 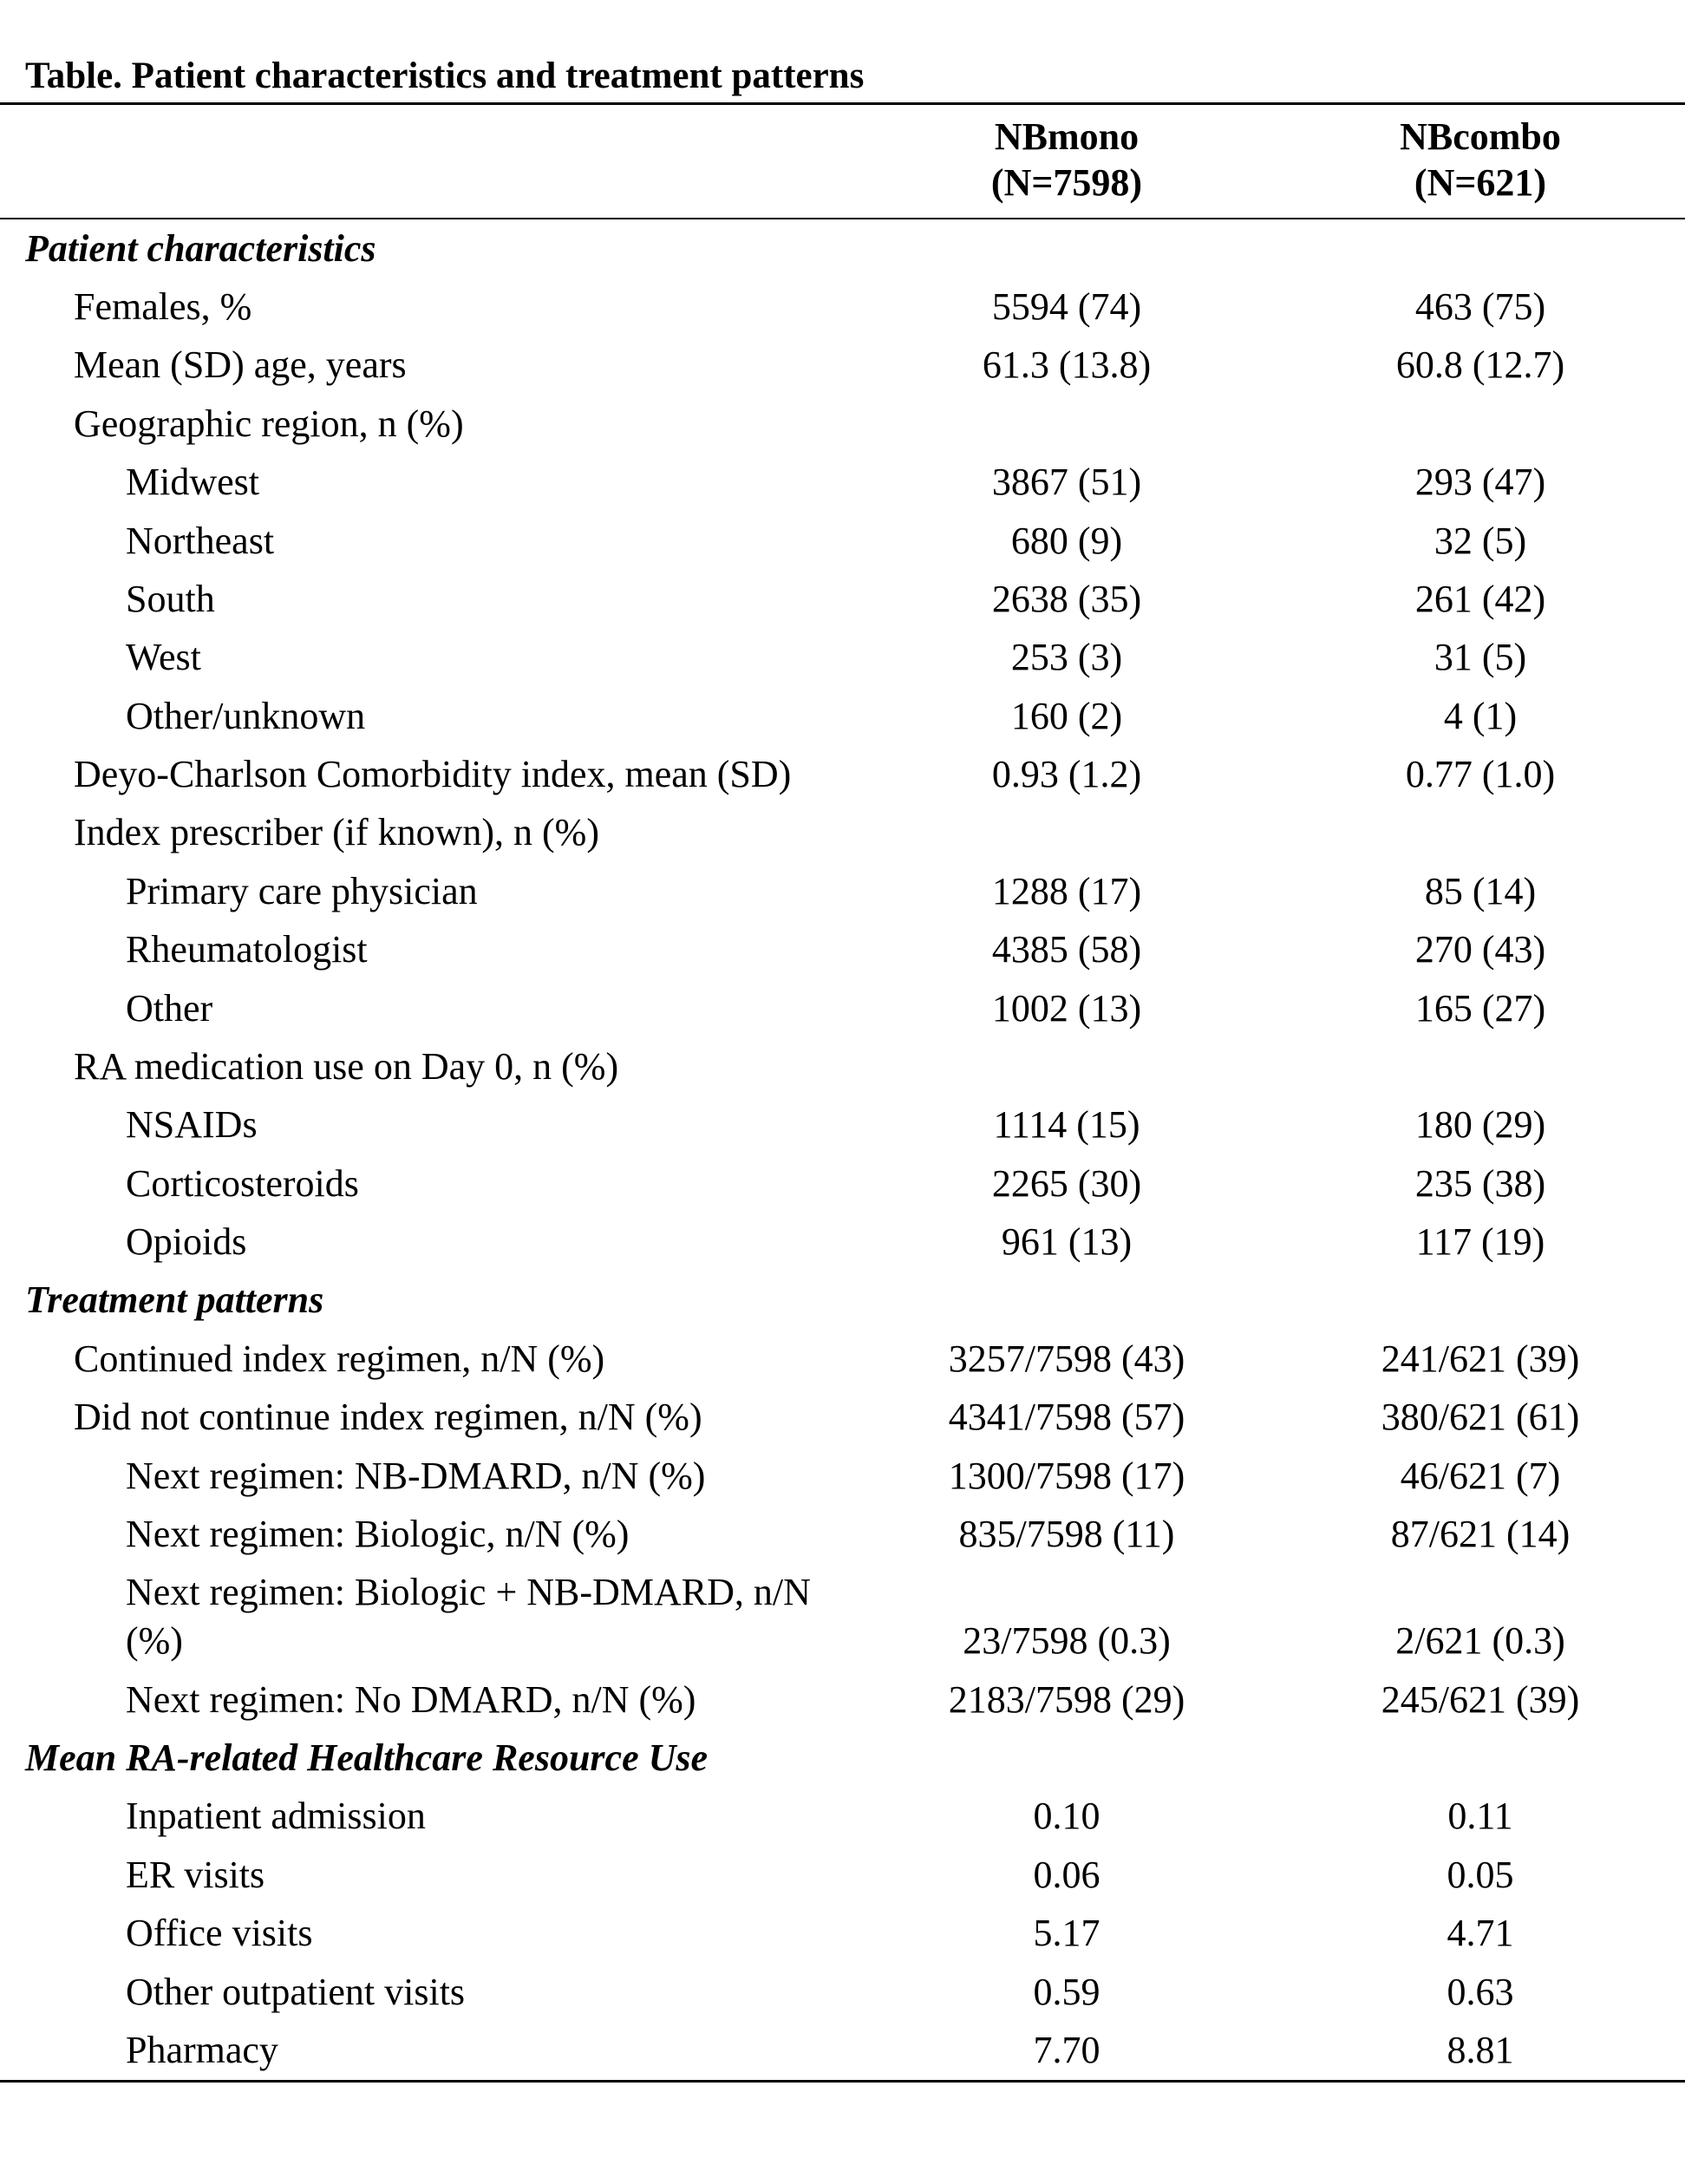 What do you see at coordinates (247, 949) in the screenshot?
I see `row-label: Rheumatologist` at bounding box center [247, 949].